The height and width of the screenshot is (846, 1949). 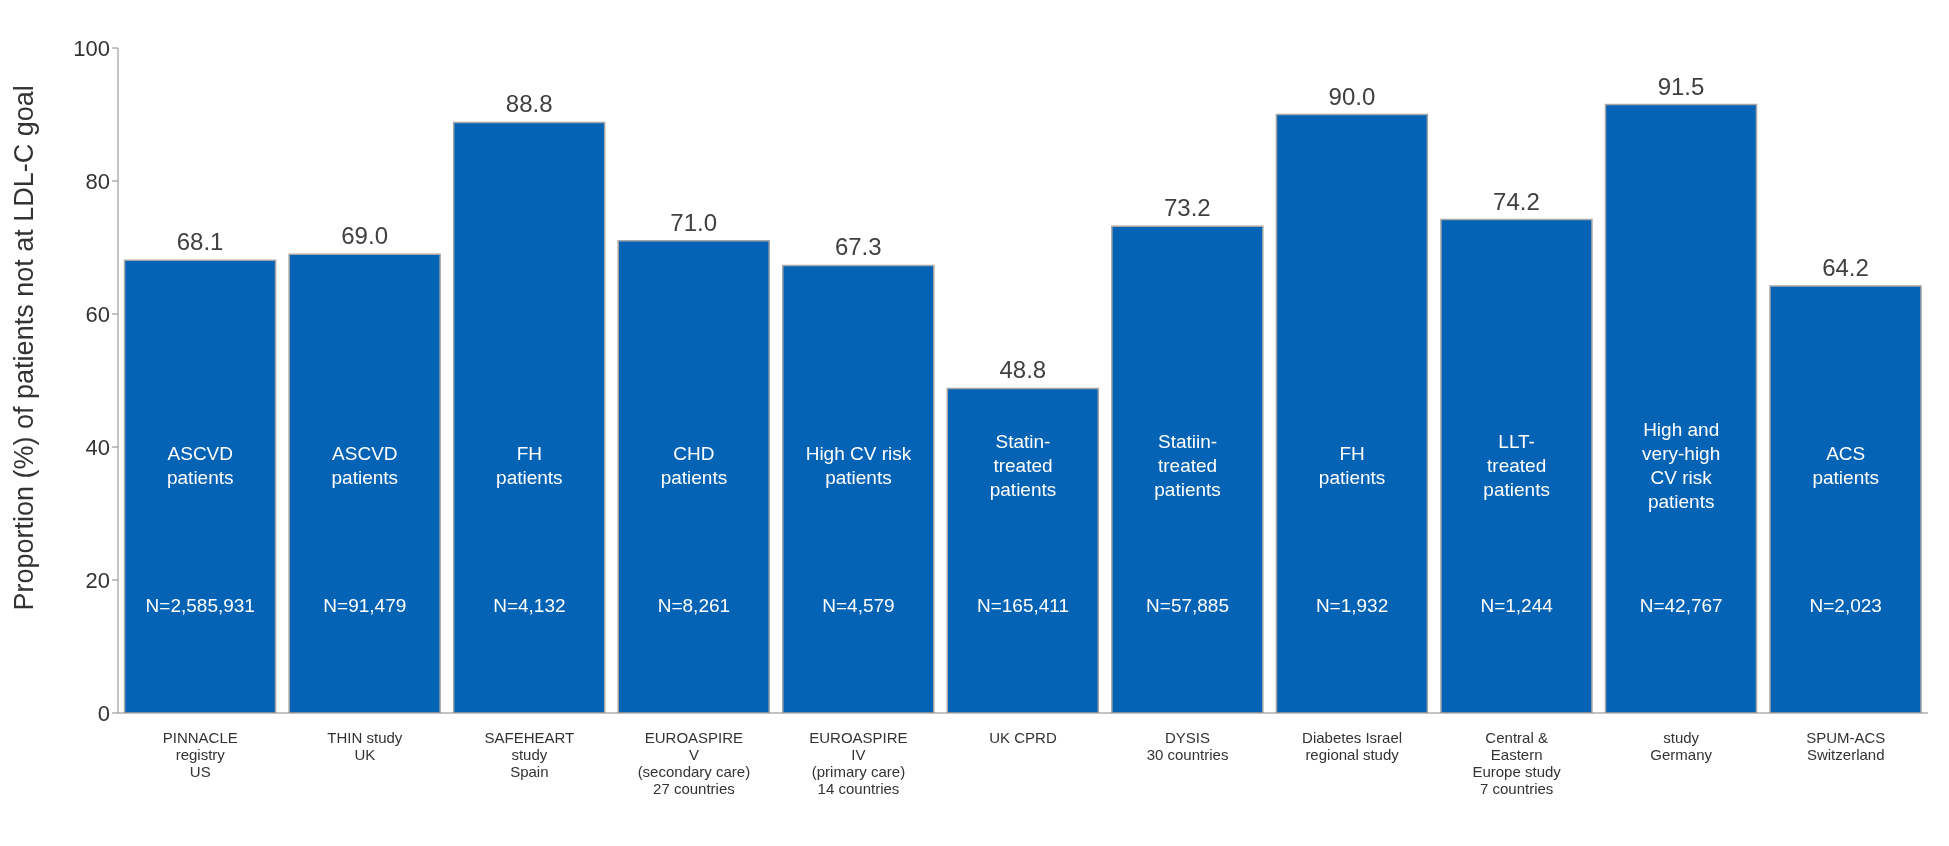 I want to click on annotation: Statin- treated patients, so click(x=1023, y=465).